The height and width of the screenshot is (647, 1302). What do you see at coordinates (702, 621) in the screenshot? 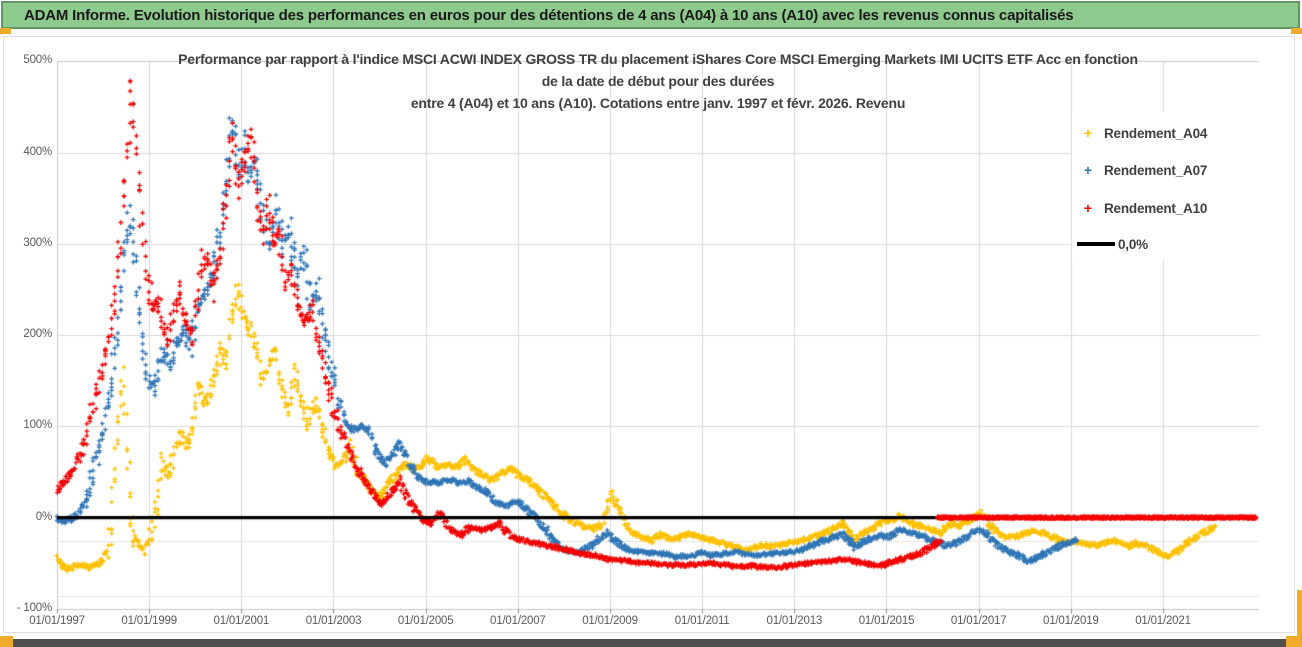
I see `x-tick-label: 01/01/2011` at bounding box center [702, 621].